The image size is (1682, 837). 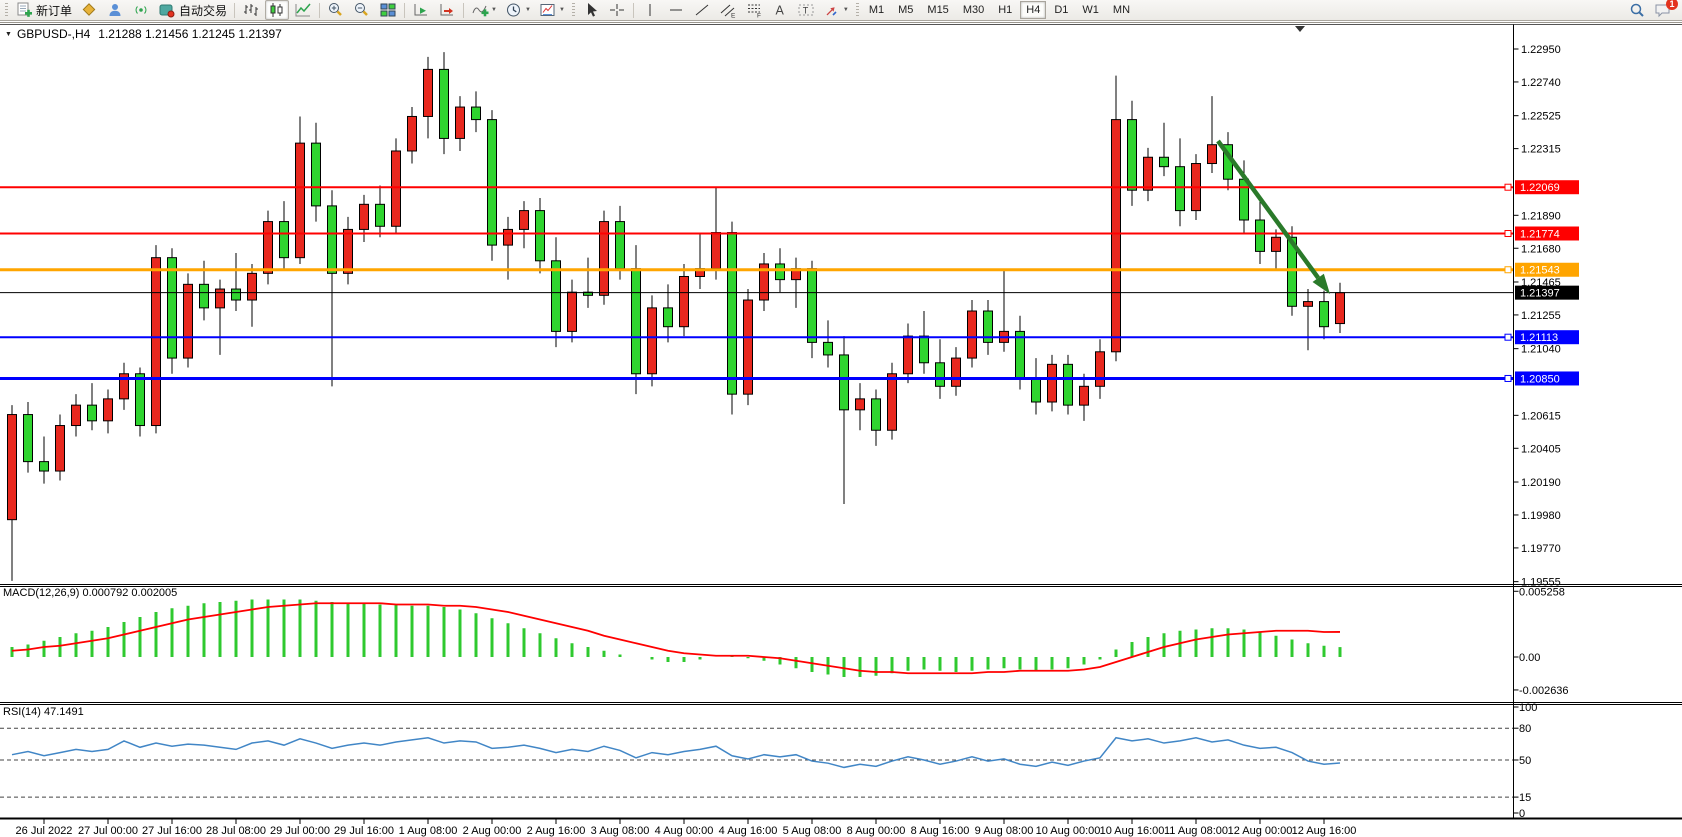 I want to click on timeframe-m15-button: M15, so click(x=938, y=10).